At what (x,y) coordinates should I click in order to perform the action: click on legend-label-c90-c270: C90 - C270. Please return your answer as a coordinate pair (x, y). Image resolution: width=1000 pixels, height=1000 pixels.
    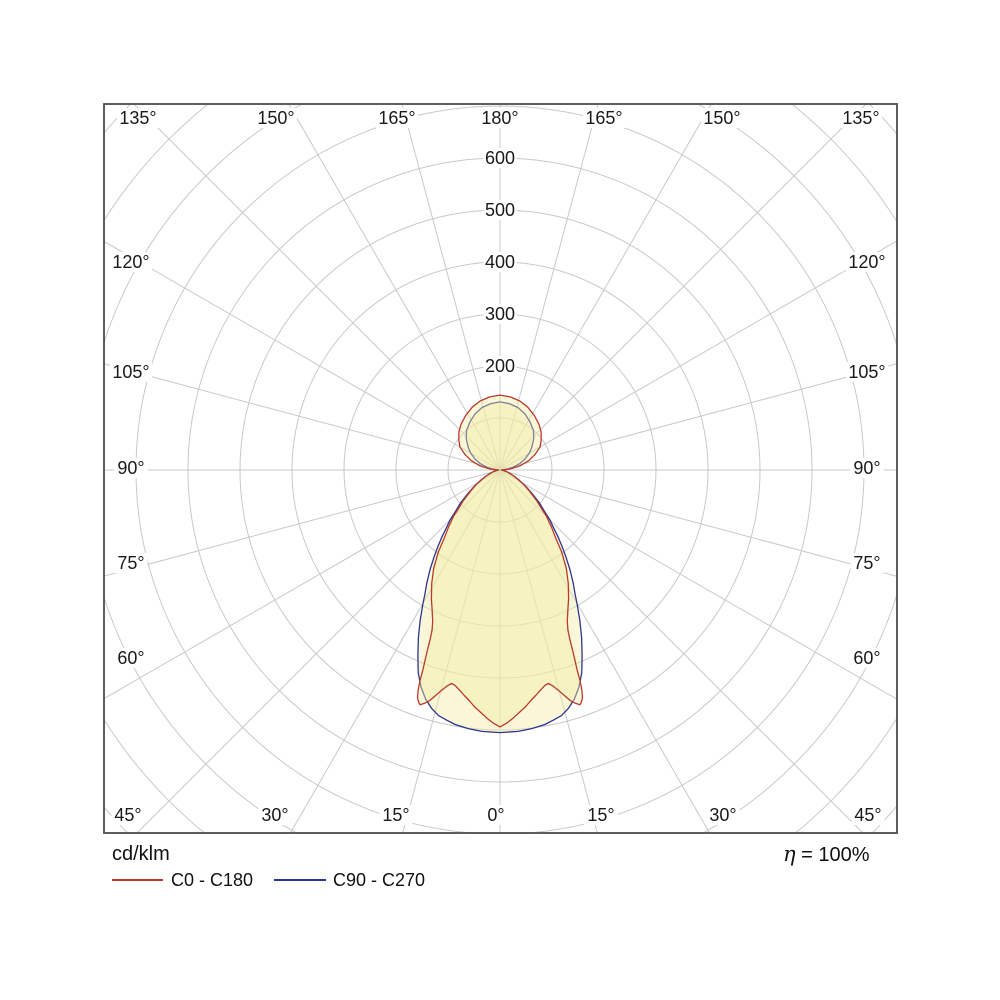
    Looking at the image, I should click on (379, 880).